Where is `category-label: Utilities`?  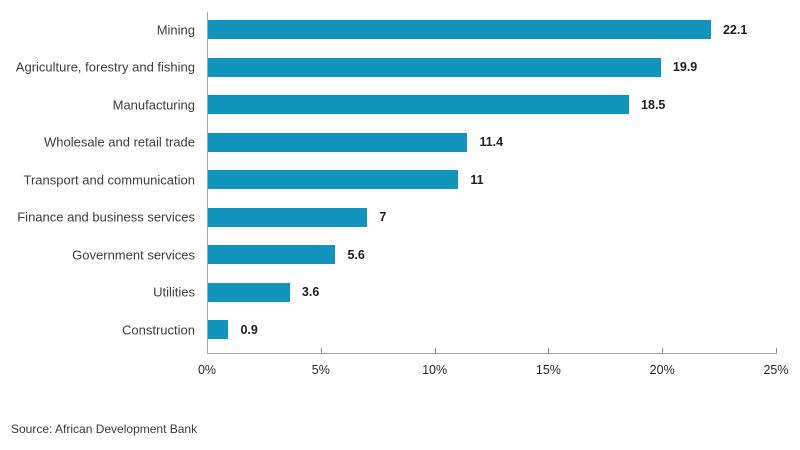 category-label: Utilities is located at coordinates (174, 292).